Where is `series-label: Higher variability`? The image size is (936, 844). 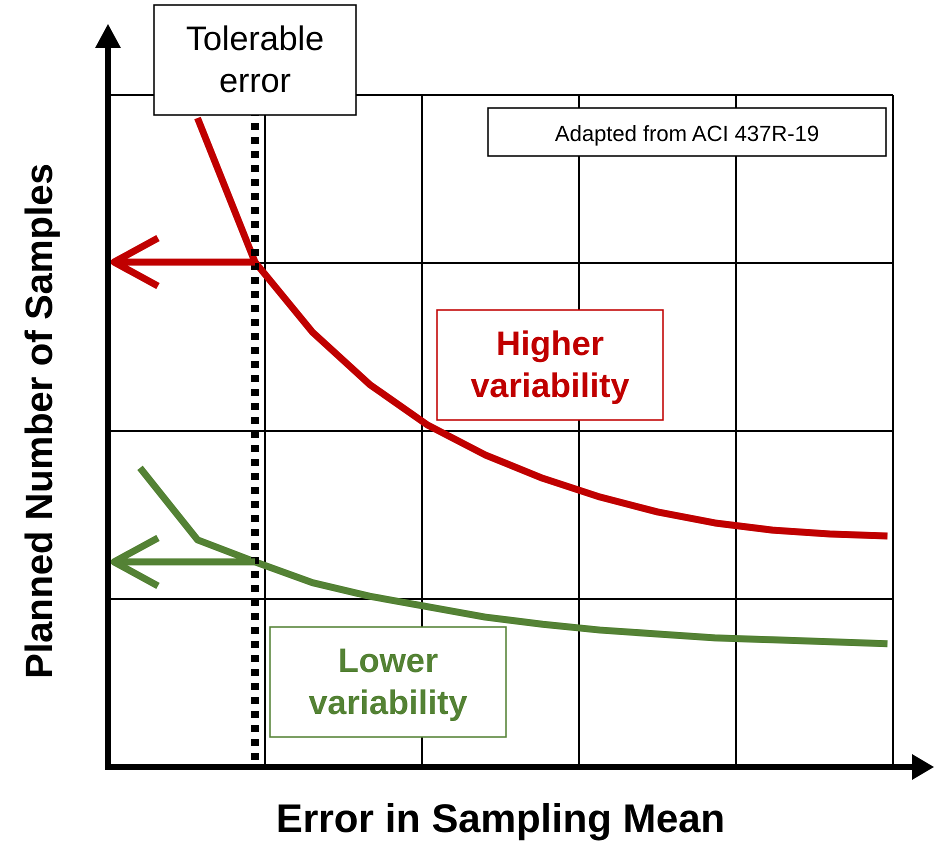
series-label: Higher variability is located at coordinates (550, 365).